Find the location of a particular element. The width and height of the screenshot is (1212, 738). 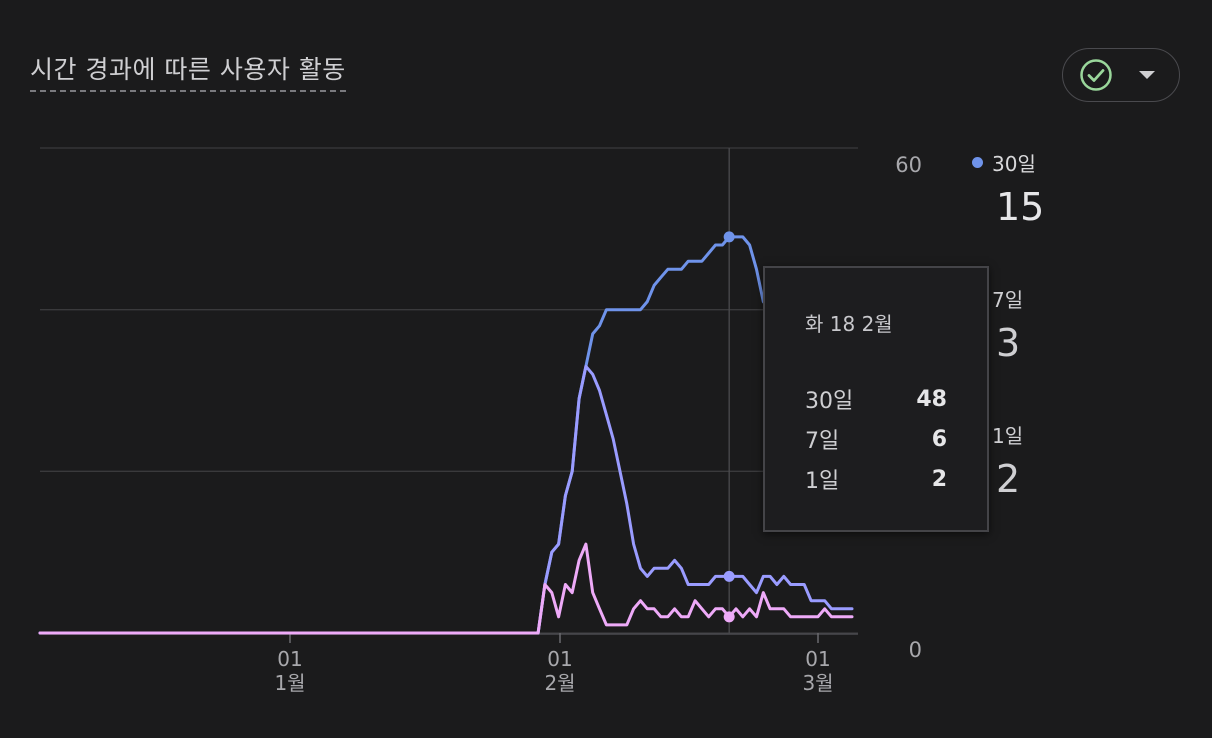

tooltip-value: 48 is located at coordinates (931, 399).